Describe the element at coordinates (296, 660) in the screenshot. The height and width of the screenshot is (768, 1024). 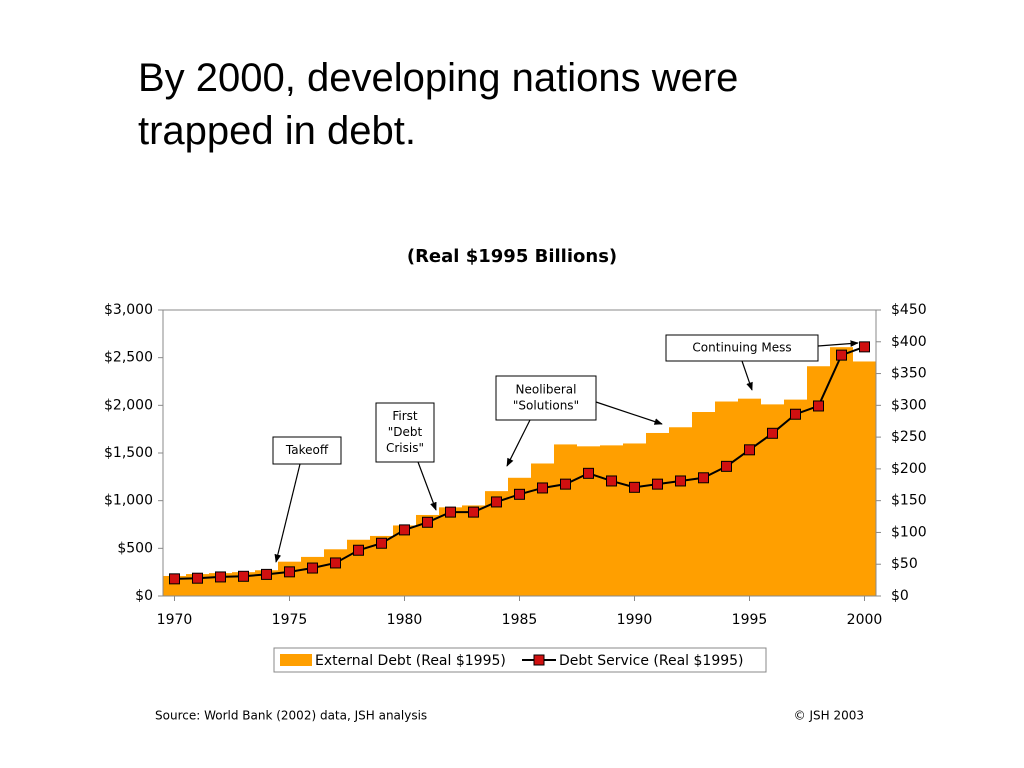
I see `legend-swatch` at that location.